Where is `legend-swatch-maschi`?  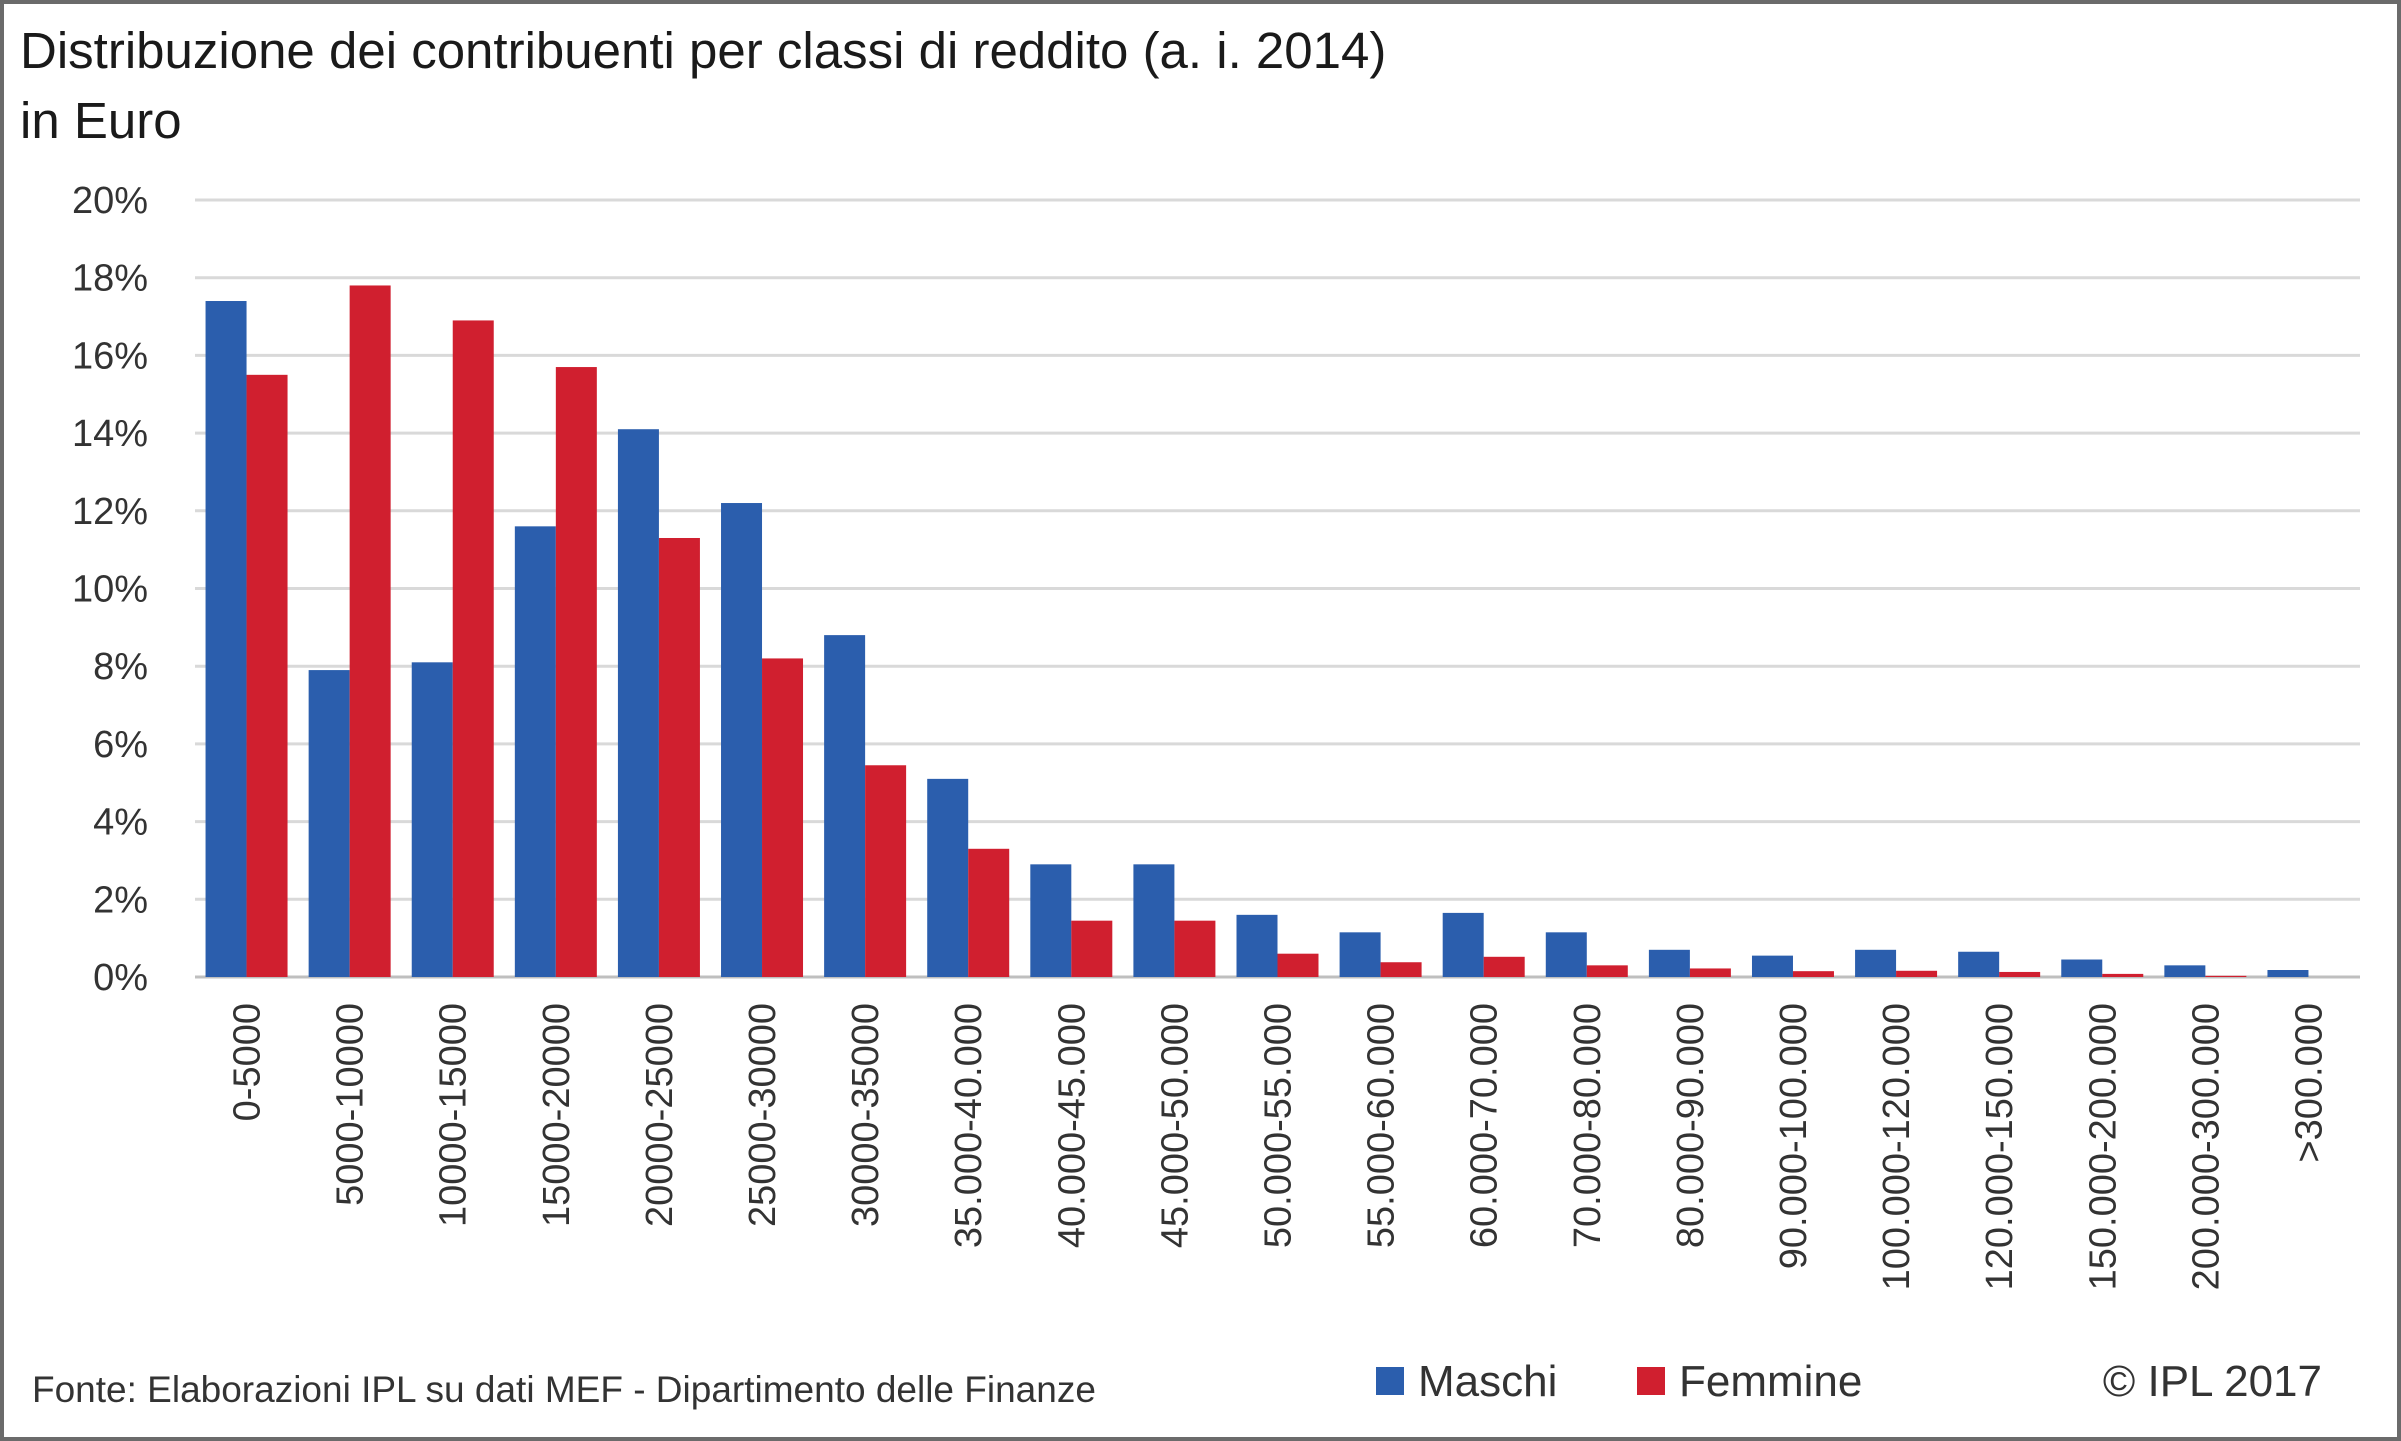
legend-swatch-maschi is located at coordinates (1390, 1381).